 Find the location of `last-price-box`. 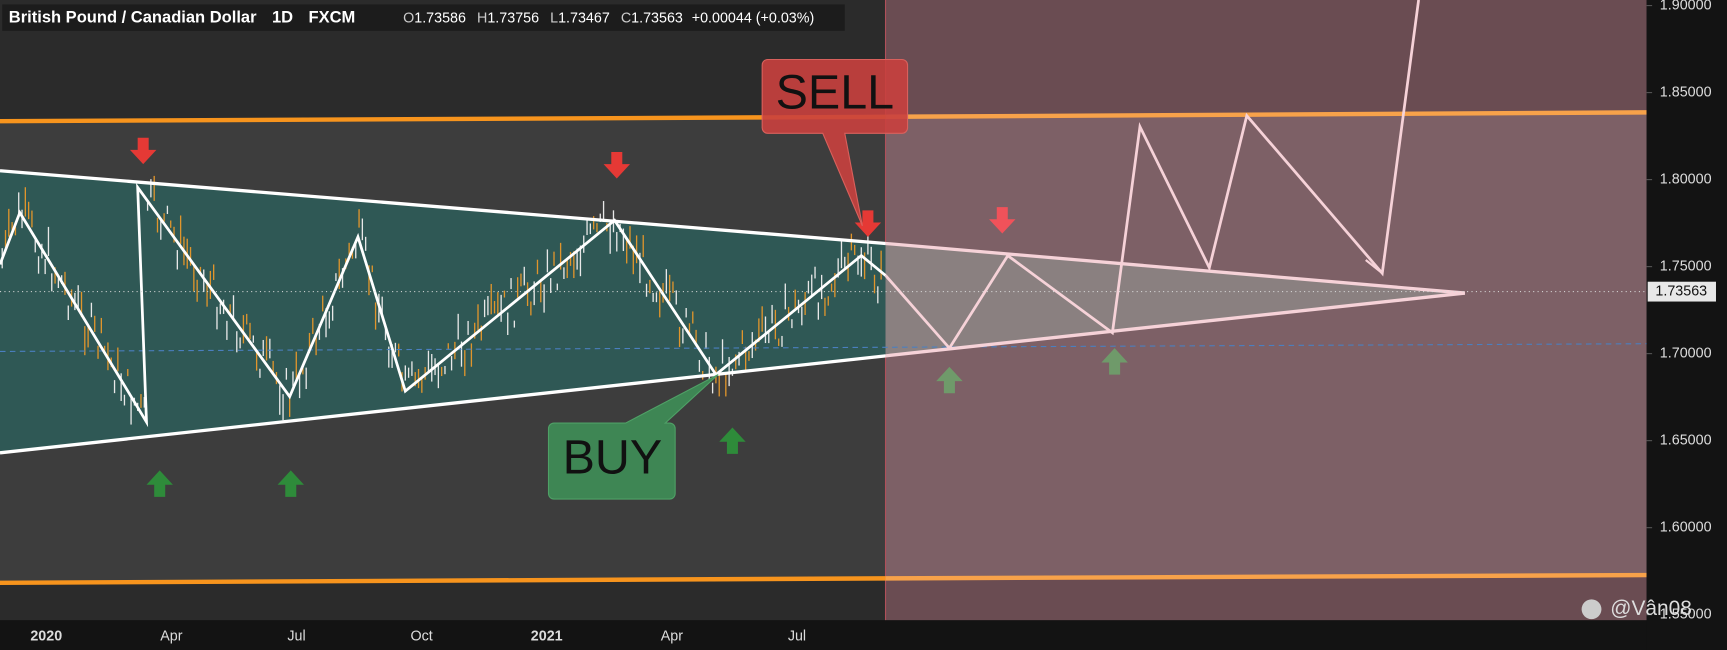

last-price-box is located at coordinates (1681, 291).